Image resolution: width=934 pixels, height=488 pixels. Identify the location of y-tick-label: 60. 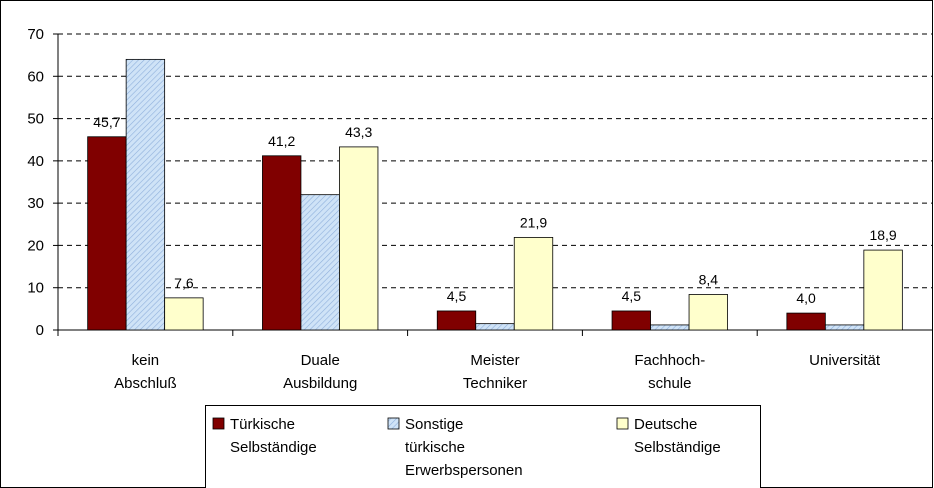
(35, 76).